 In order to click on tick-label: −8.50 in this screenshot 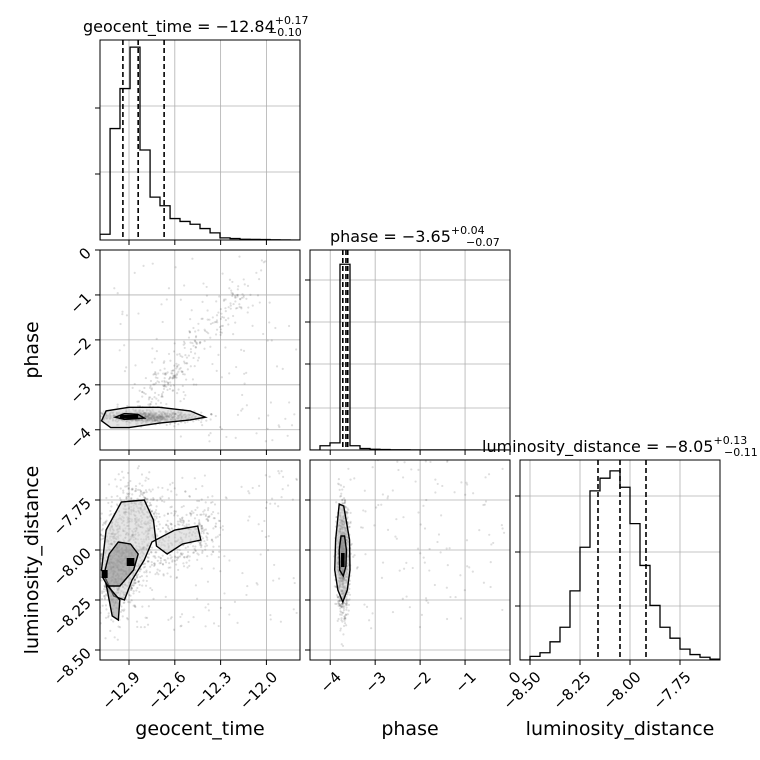, I will do `click(72, 666)`.